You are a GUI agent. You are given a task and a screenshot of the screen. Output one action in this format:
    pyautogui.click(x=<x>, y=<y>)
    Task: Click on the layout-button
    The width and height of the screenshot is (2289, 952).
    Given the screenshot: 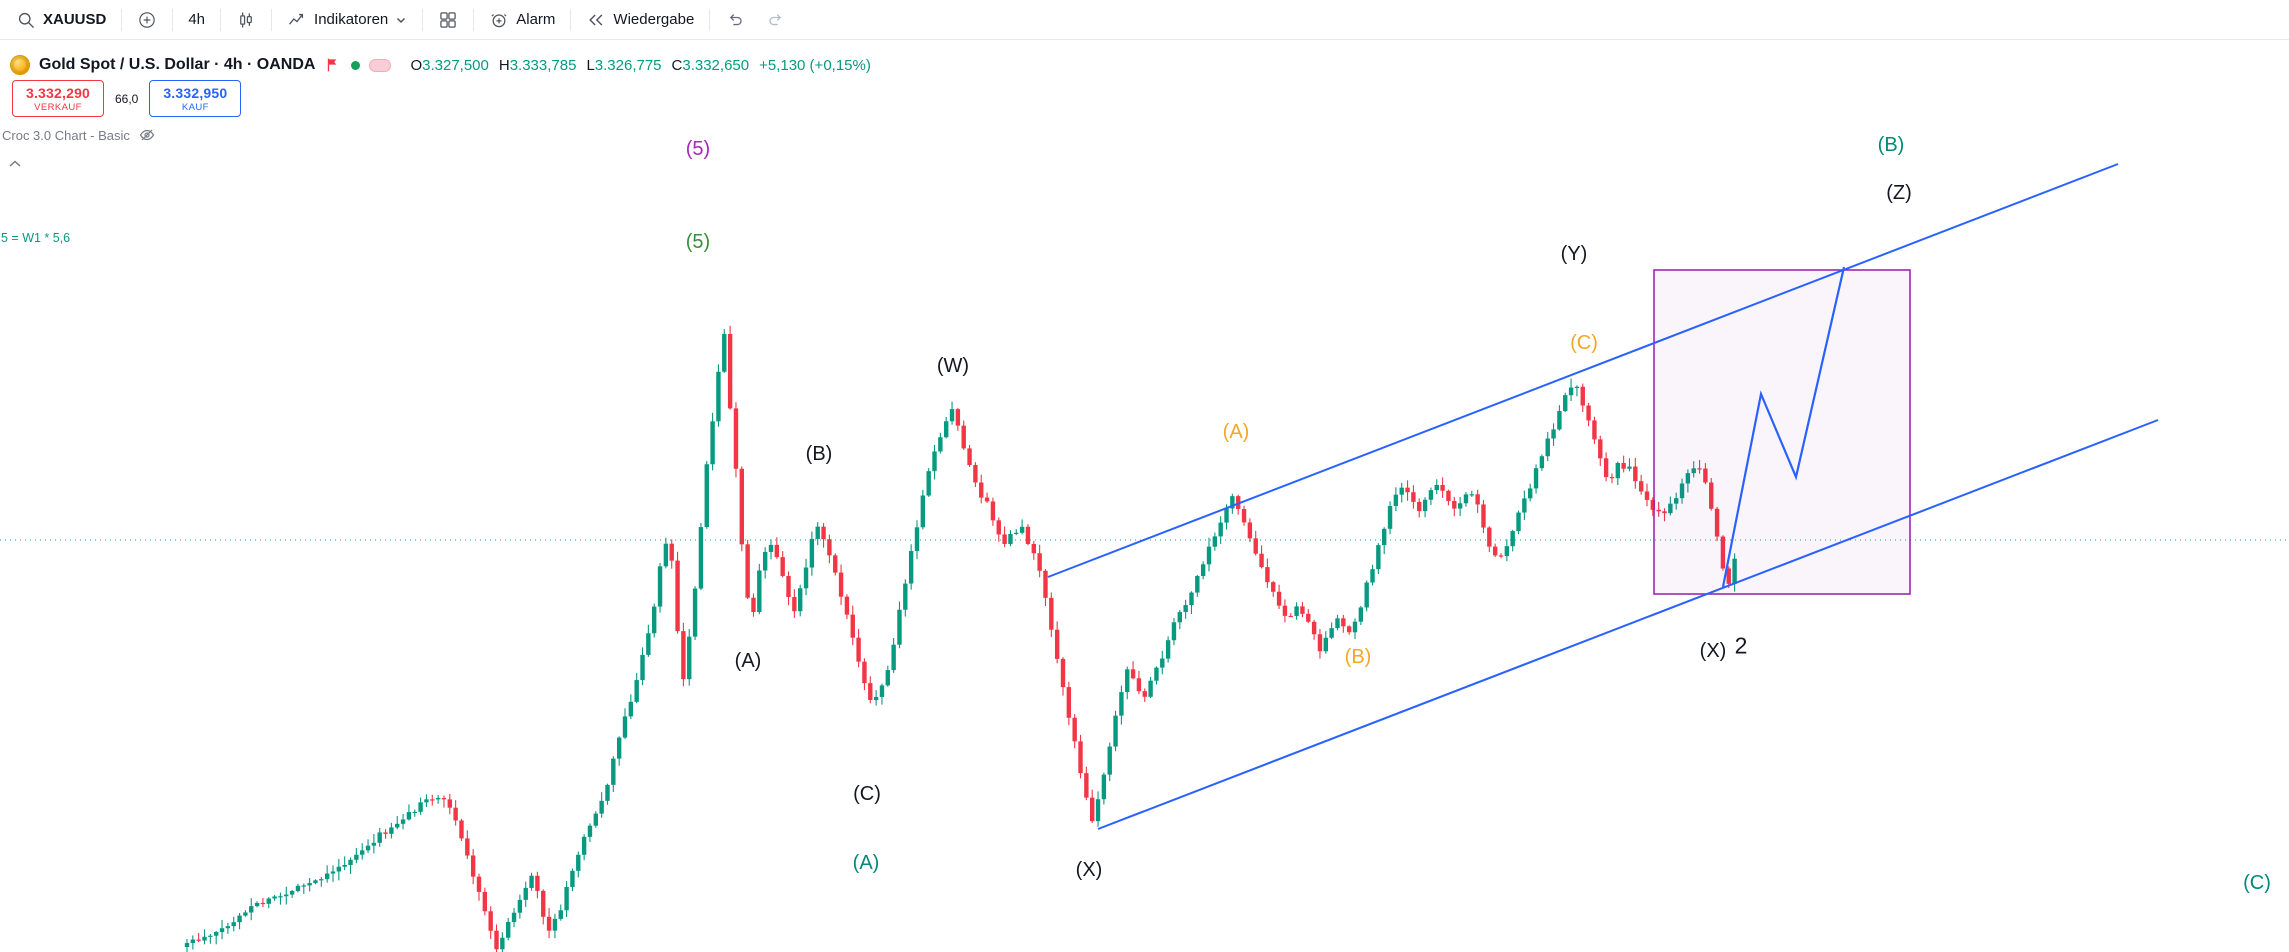 What is the action you would take?
    pyautogui.click(x=448, y=20)
    